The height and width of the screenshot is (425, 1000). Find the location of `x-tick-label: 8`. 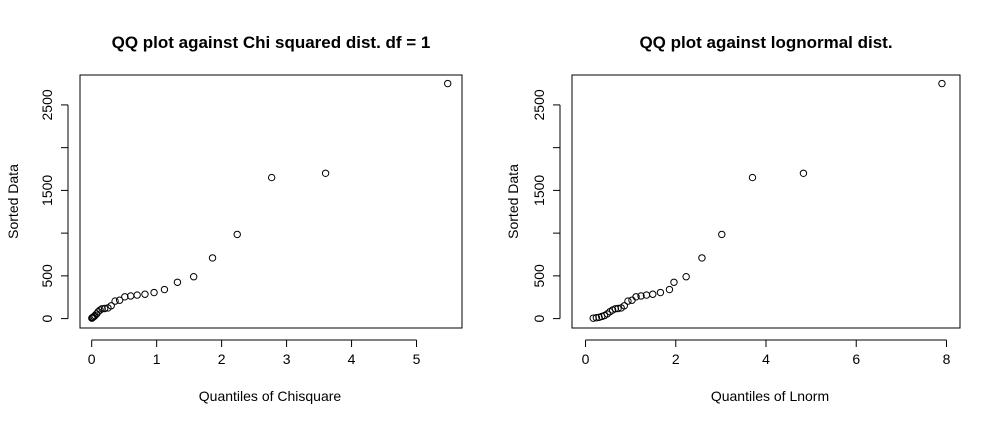

x-tick-label: 8 is located at coordinates (947, 359).